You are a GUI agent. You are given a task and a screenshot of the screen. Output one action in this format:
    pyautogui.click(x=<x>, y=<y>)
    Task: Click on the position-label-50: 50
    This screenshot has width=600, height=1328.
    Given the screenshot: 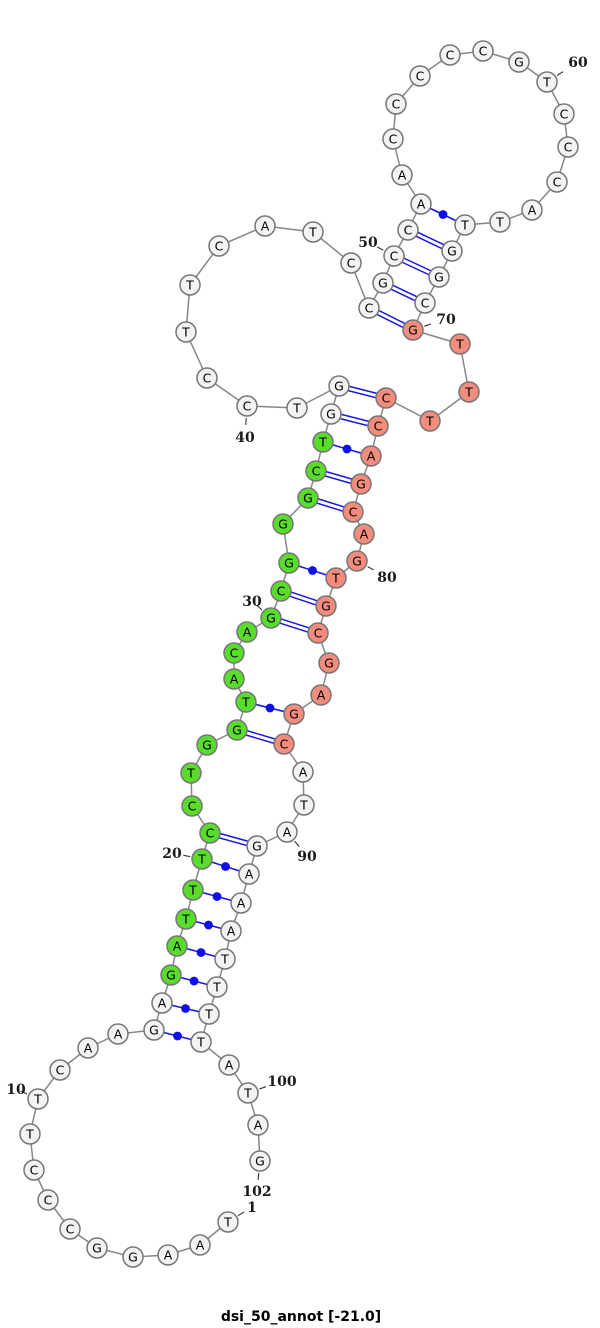 What is the action you would take?
    pyautogui.click(x=368, y=243)
    